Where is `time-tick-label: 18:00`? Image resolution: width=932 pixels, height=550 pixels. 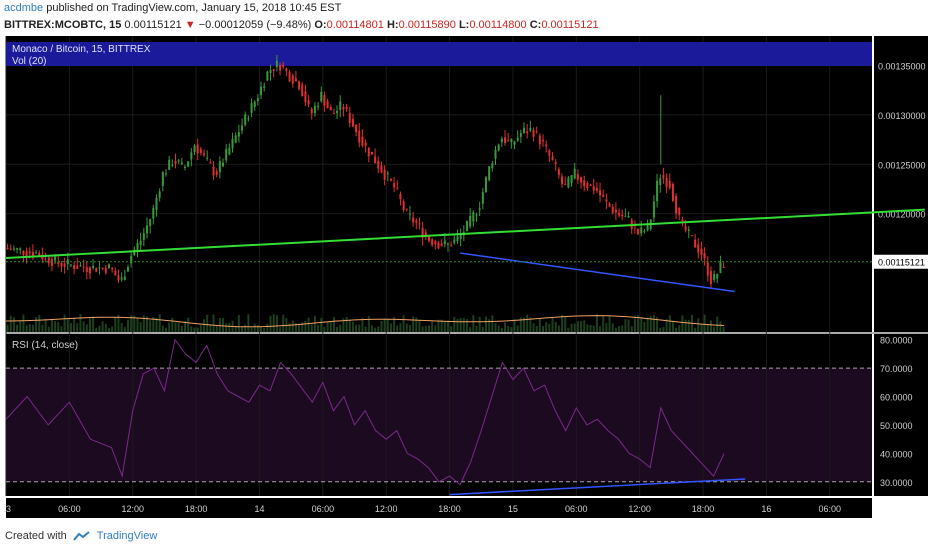 time-tick-label: 18:00 is located at coordinates (196, 509).